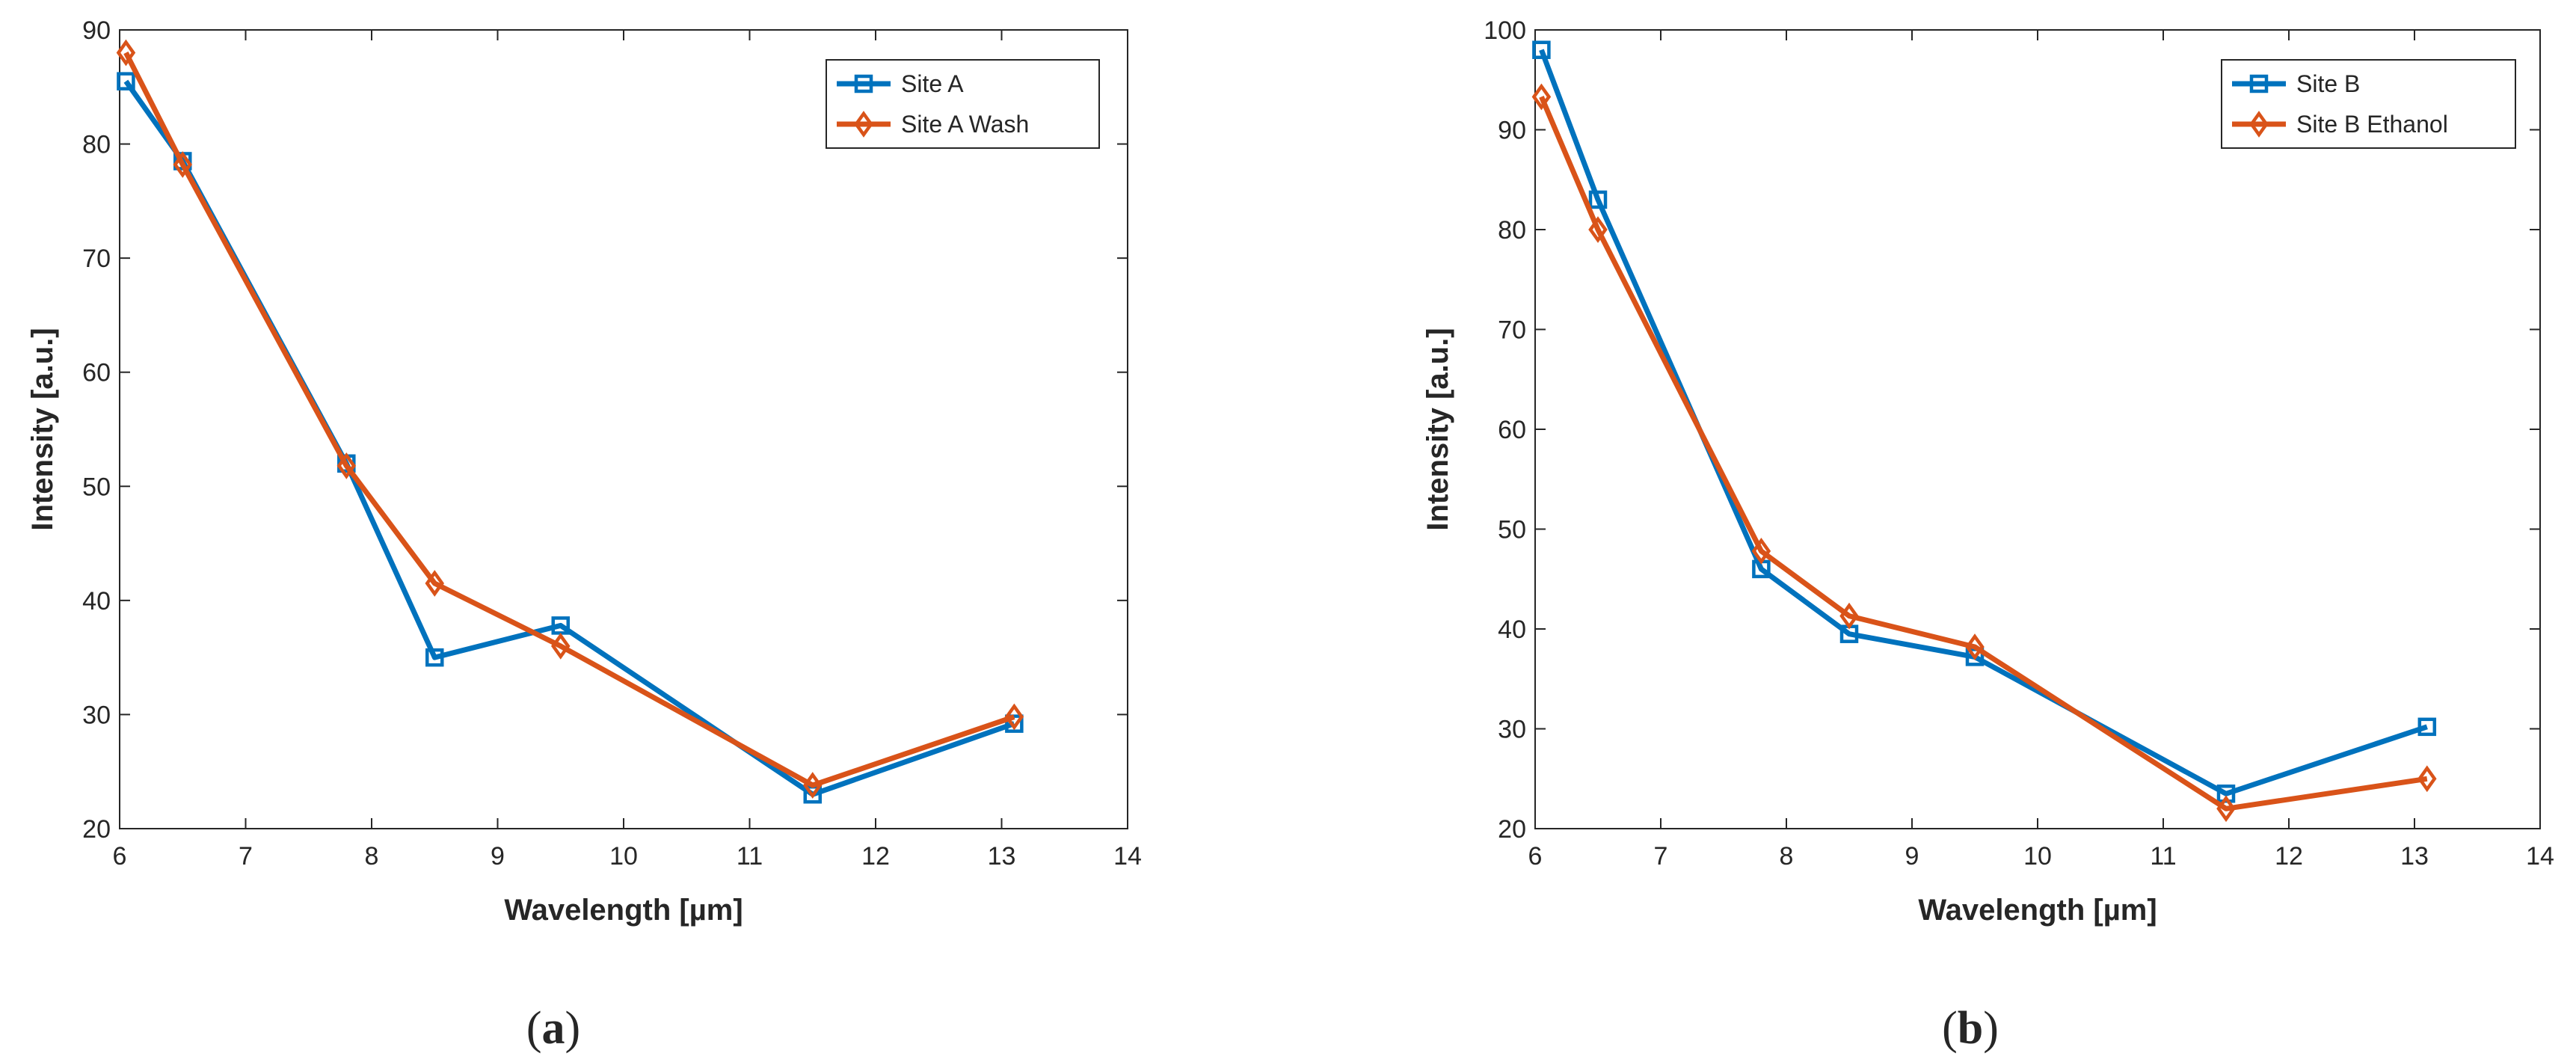 Image resolution: width=2576 pixels, height=1056 pixels. I want to click on legend: Site A Site A Wash, so click(963, 104).